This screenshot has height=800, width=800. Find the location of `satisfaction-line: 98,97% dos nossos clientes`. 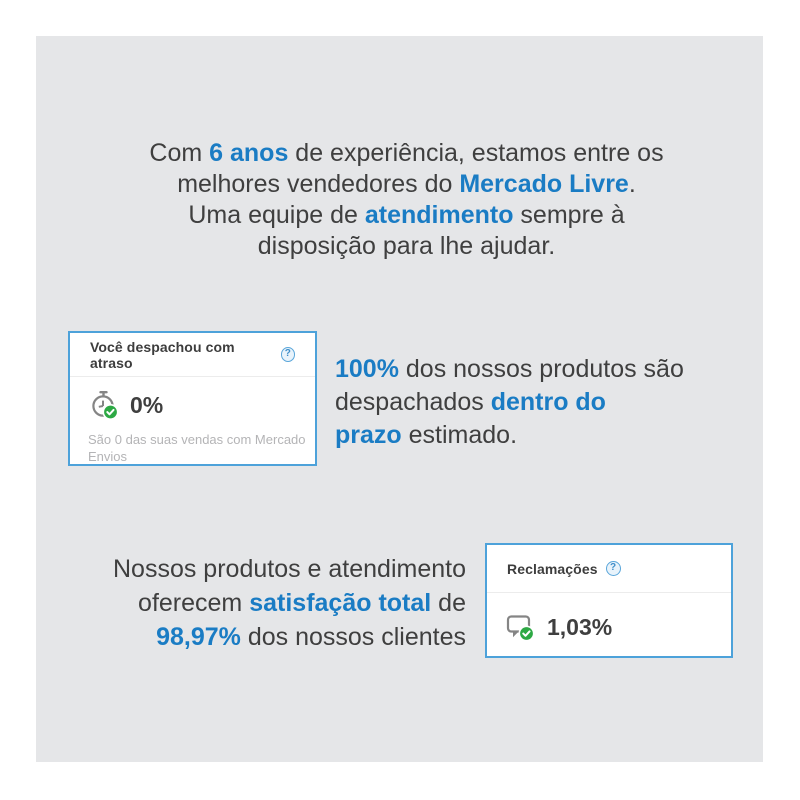

satisfaction-line: 98,97% dos nossos clientes is located at coordinates (311, 637).